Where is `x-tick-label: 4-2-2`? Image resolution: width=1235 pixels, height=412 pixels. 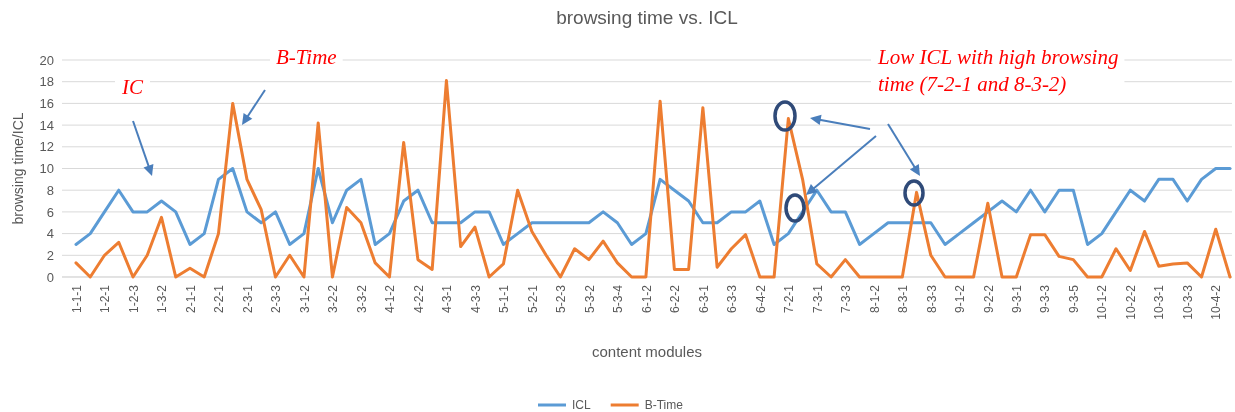
x-tick-label: 4-2-2 is located at coordinates (418, 299).